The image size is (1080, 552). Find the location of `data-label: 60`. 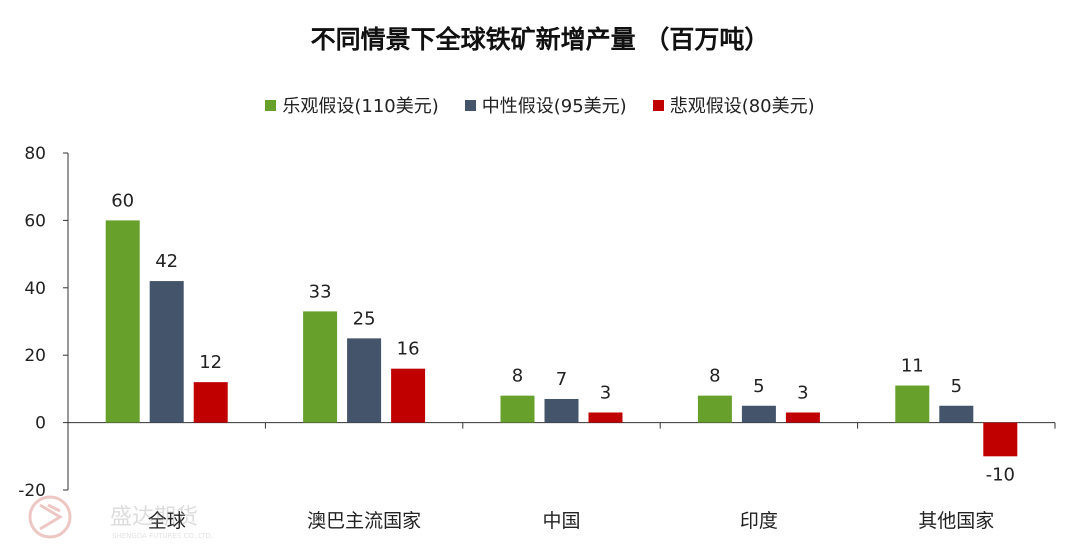

data-label: 60 is located at coordinates (122, 200).